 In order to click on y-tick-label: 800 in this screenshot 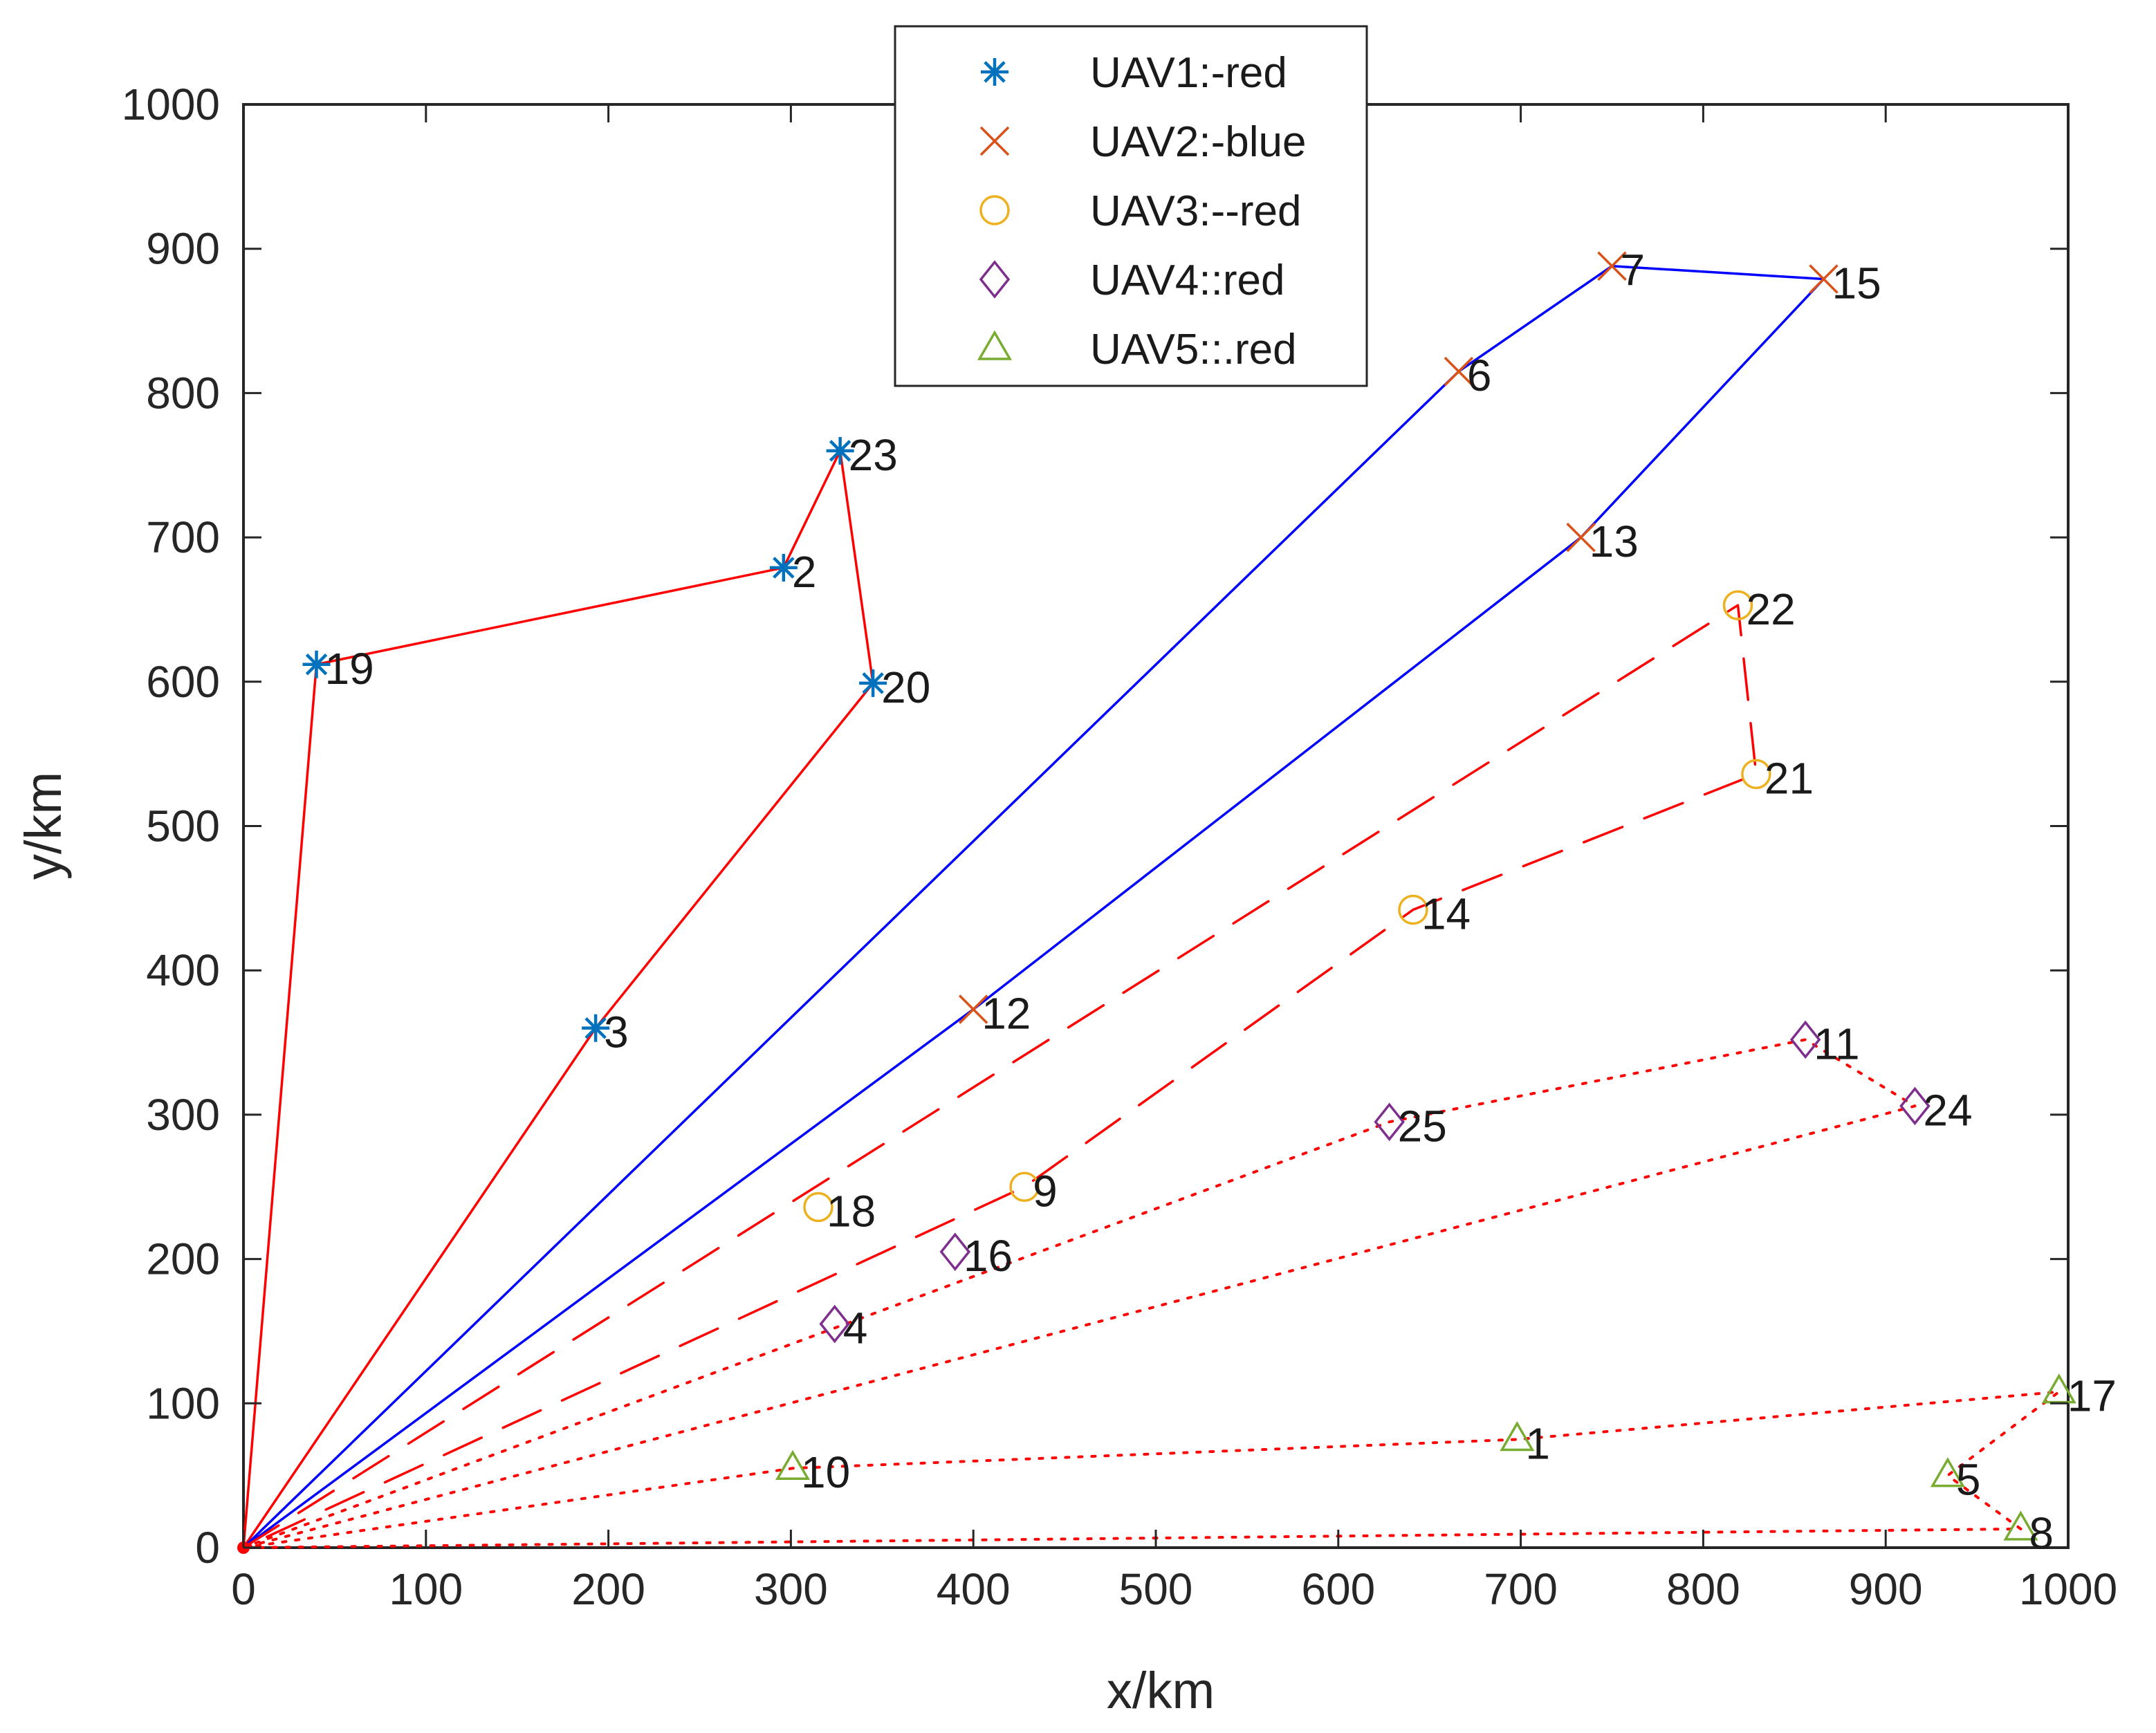, I will do `click(183, 393)`.